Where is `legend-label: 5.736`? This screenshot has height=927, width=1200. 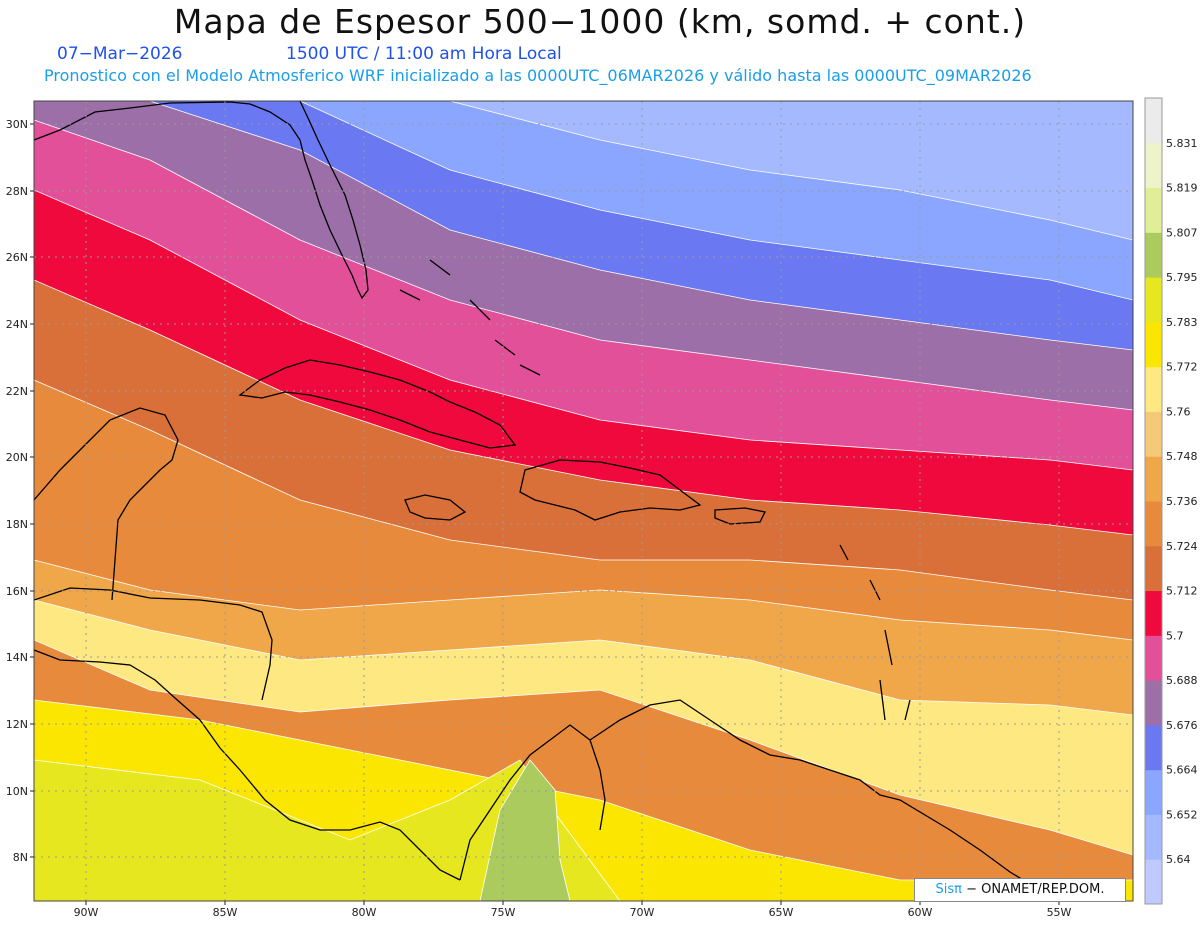 legend-label: 5.736 is located at coordinates (1182, 501).